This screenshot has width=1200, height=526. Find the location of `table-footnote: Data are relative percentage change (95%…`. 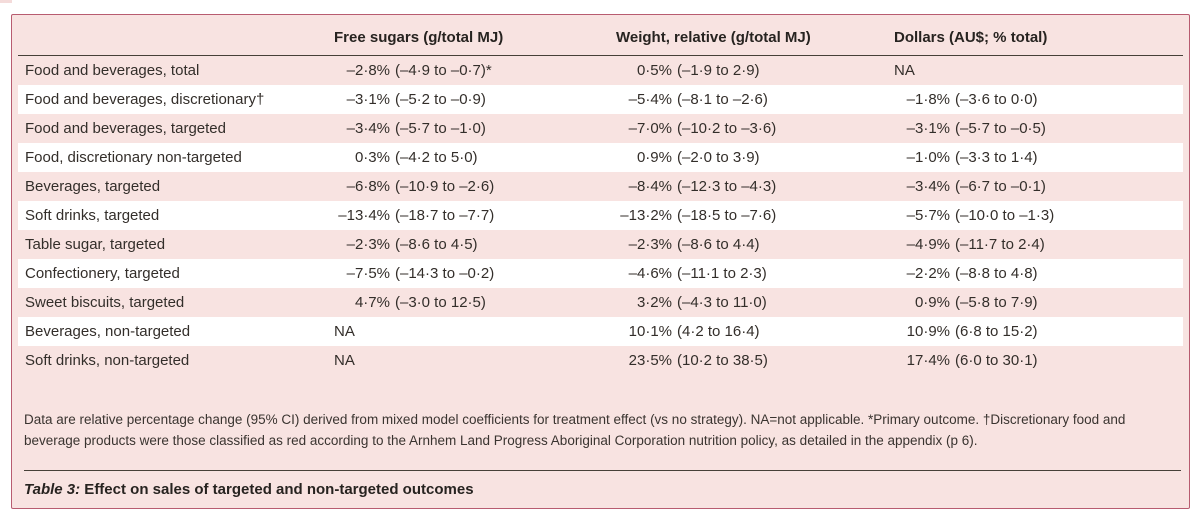

table-footnote: Data are relative percentage change (95%… is located at coordinates (575, 430).